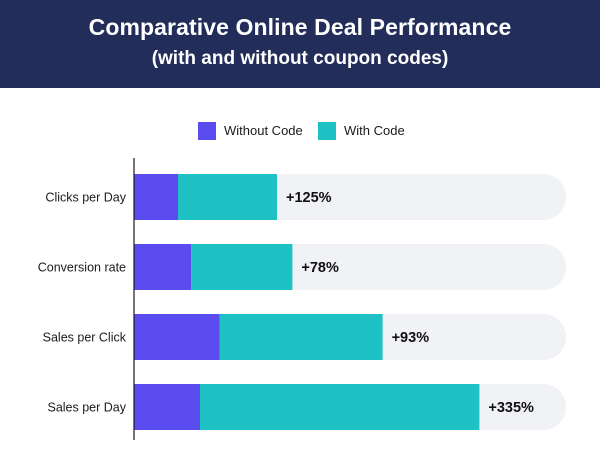  I want to click on page-title: Comparative Online Deal Performance, so click(300, 27).